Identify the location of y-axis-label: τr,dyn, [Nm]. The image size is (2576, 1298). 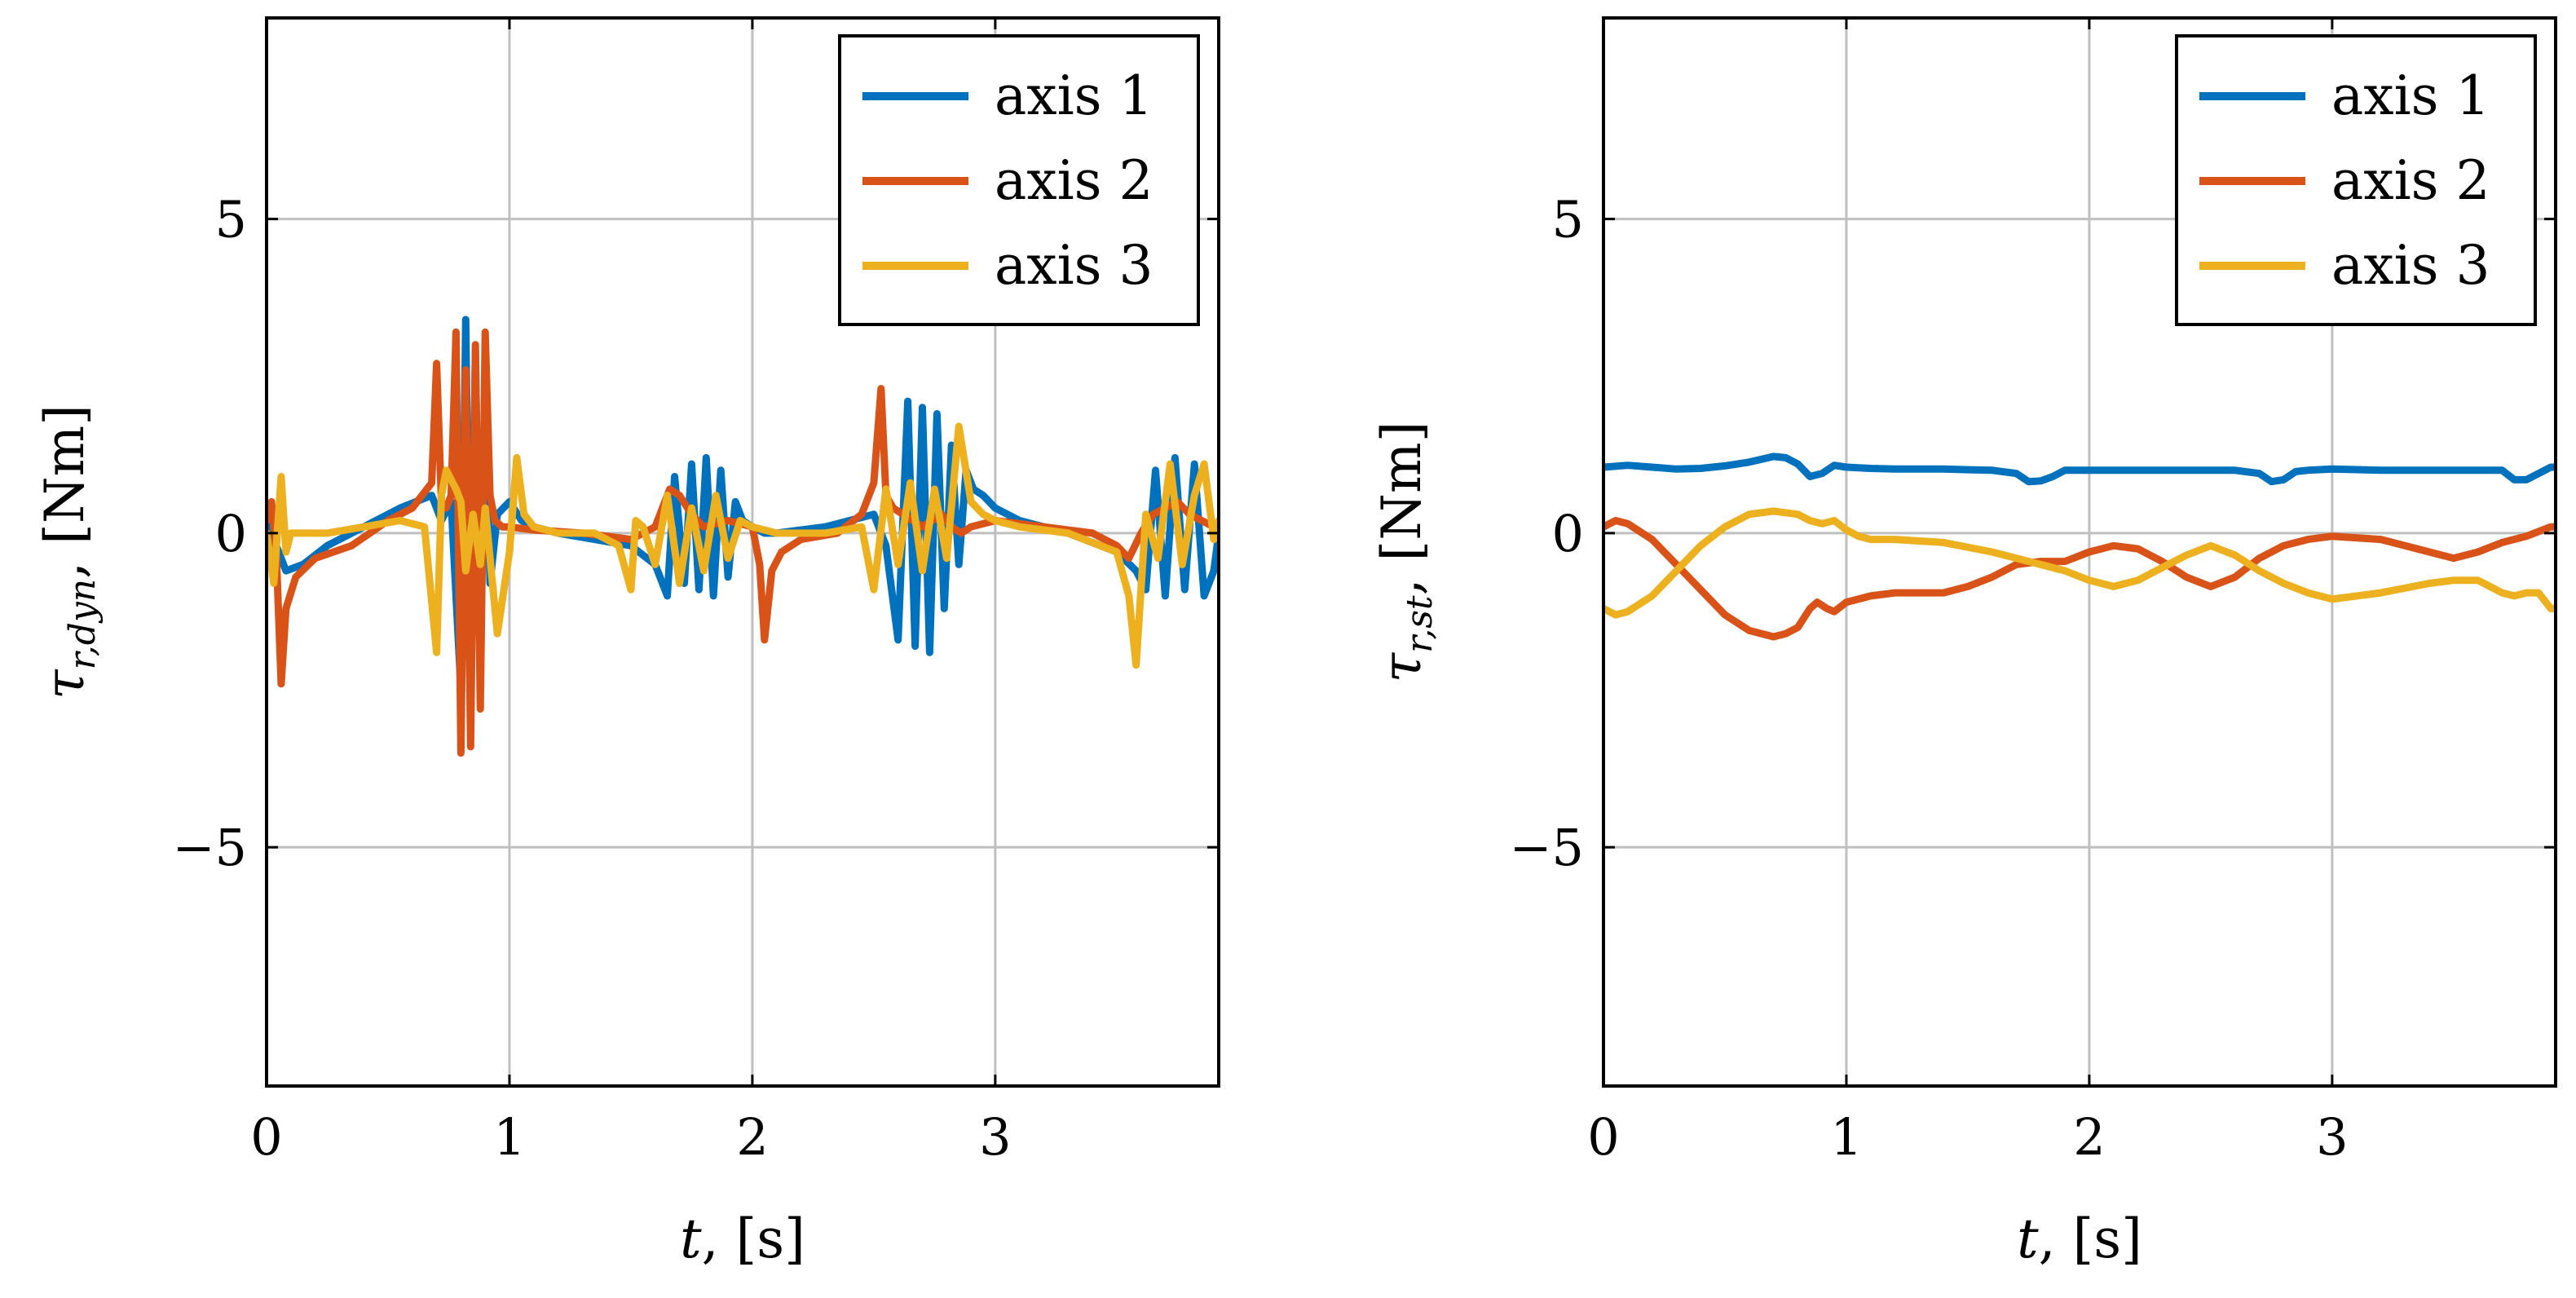
(68, 552).